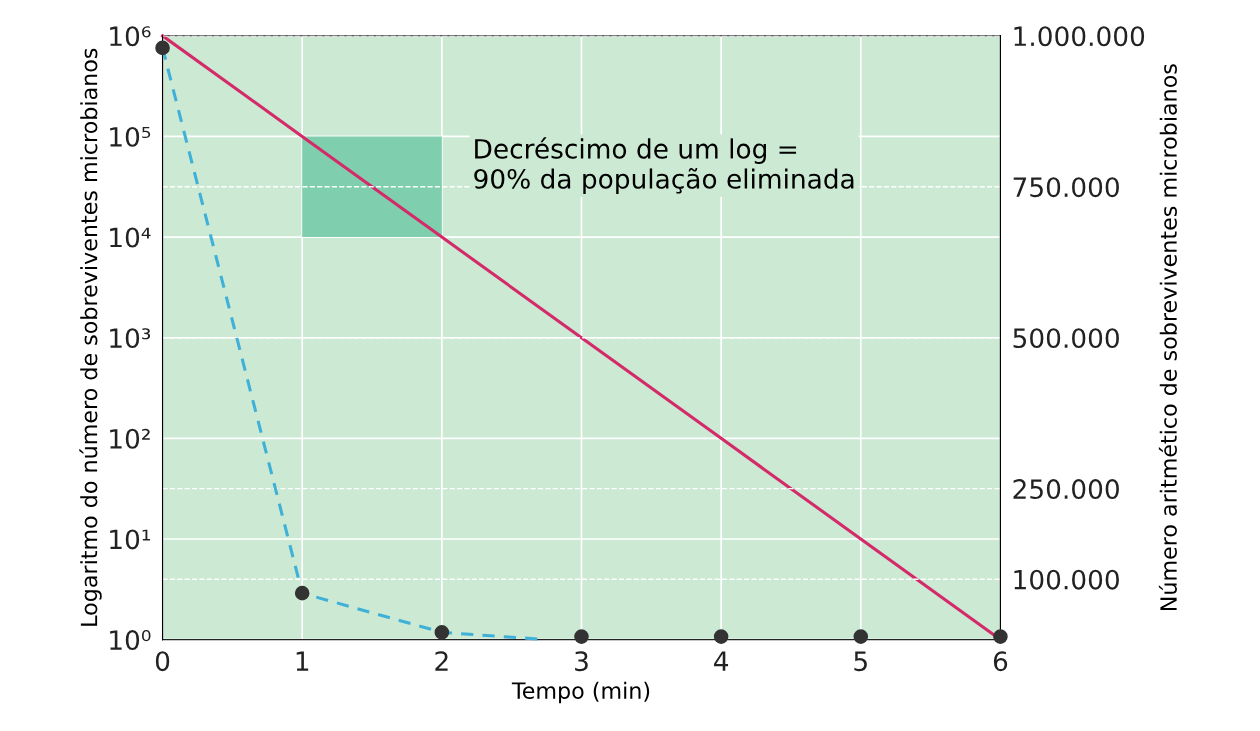 Image resolution: width=1260 pixels, height=731 pixels. What do you see at coordinates (130, 640) in the screenshot?
I see `y-tick-label: 10⁰` at bounding box center [130, 640].